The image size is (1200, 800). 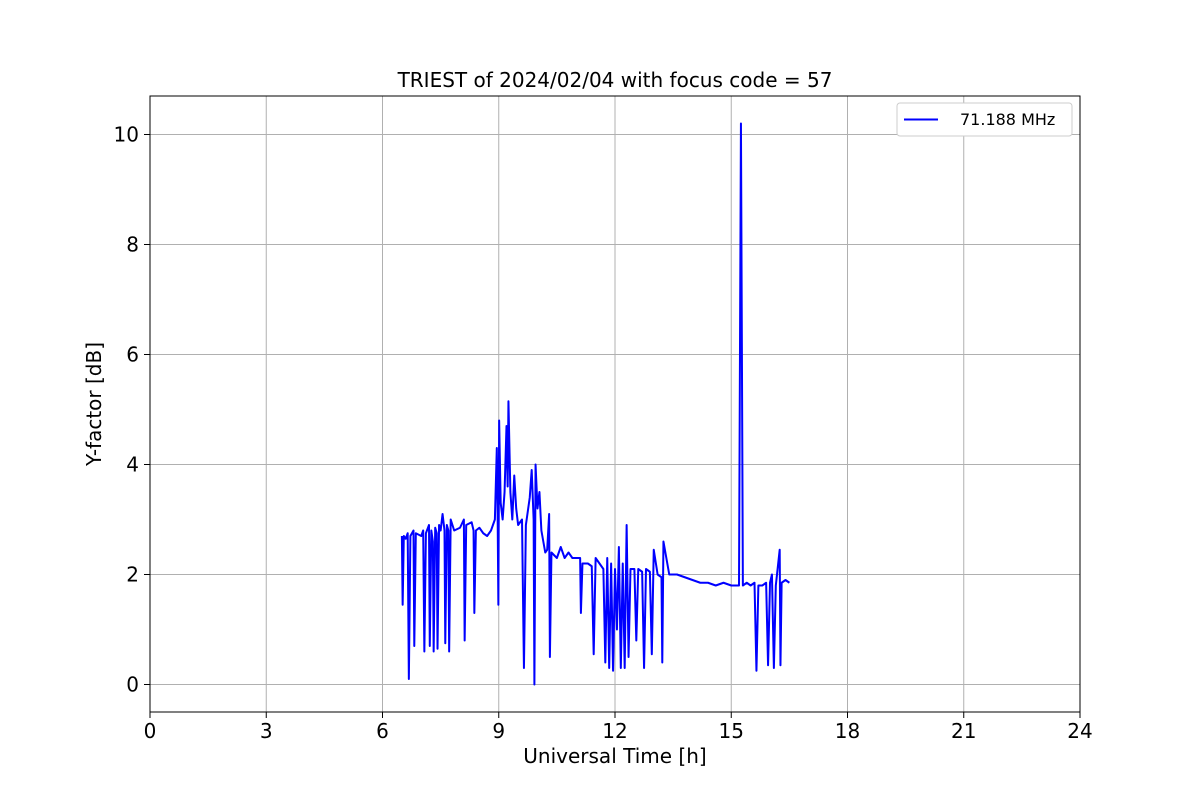 I want to click on y-axis-label: Y-factor [dB], so click(x=94, y=404).